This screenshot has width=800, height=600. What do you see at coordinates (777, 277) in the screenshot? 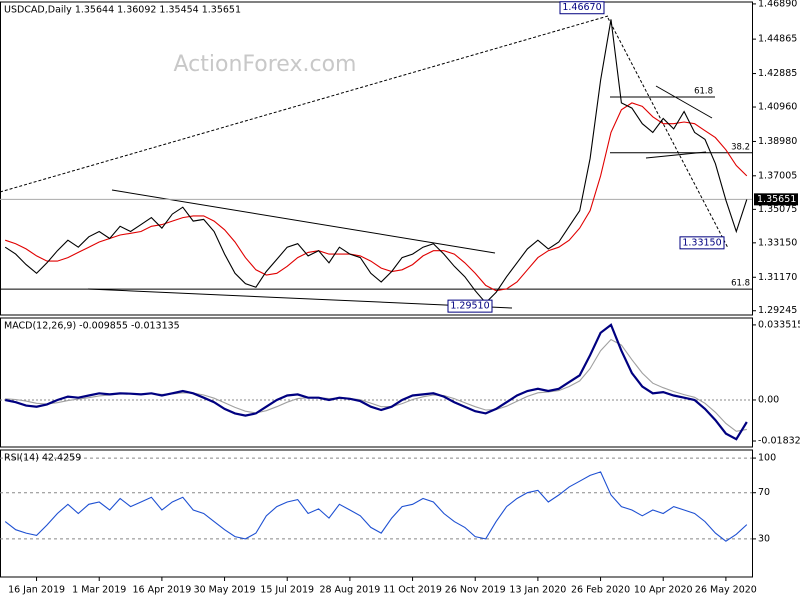
I see `y-tick-label: 1.31170` at bounding box center [777, 277].